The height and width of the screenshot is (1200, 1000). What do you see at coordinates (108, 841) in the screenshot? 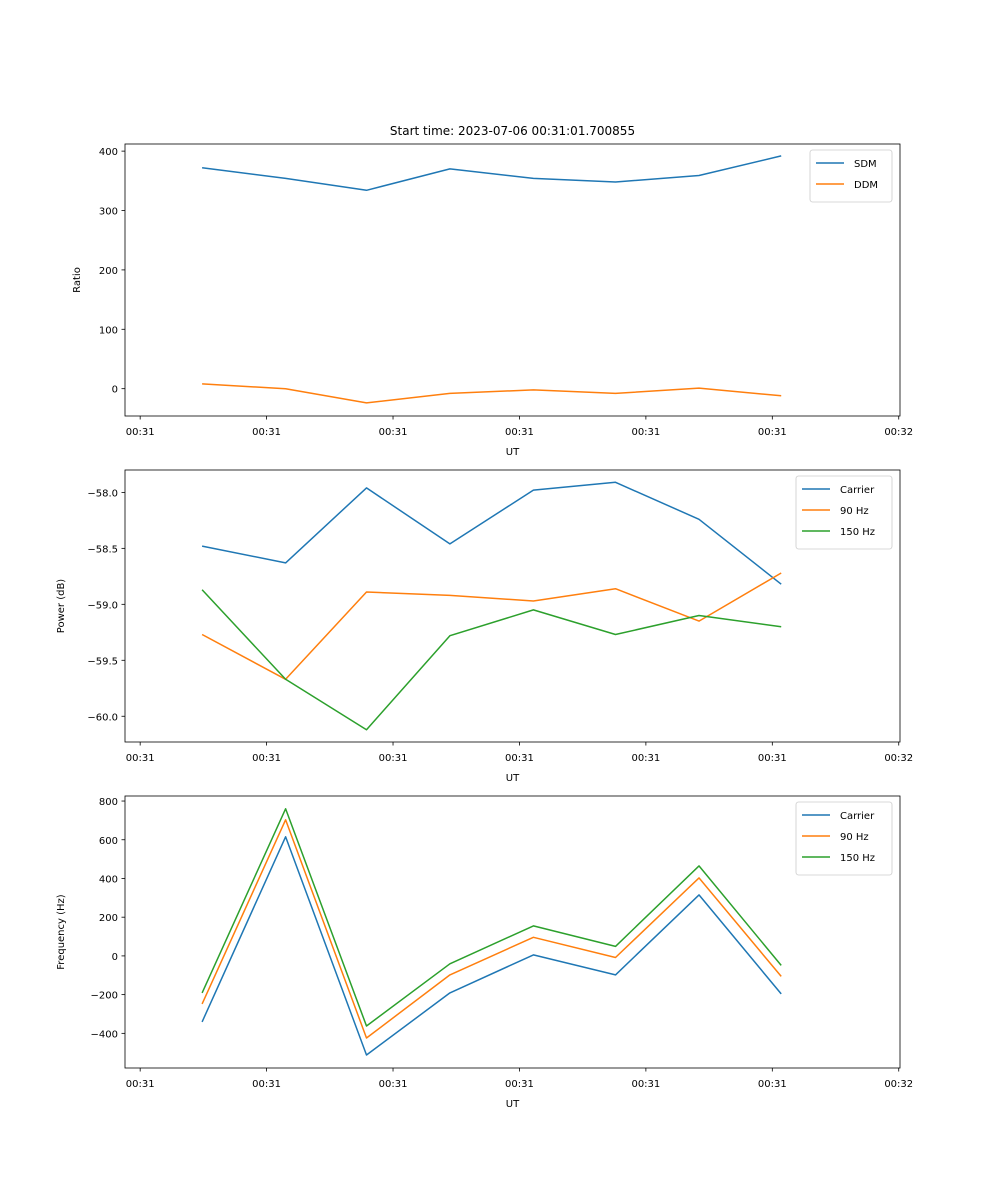
I see `y-tick-label: 600` at bounding box center [108, 841].